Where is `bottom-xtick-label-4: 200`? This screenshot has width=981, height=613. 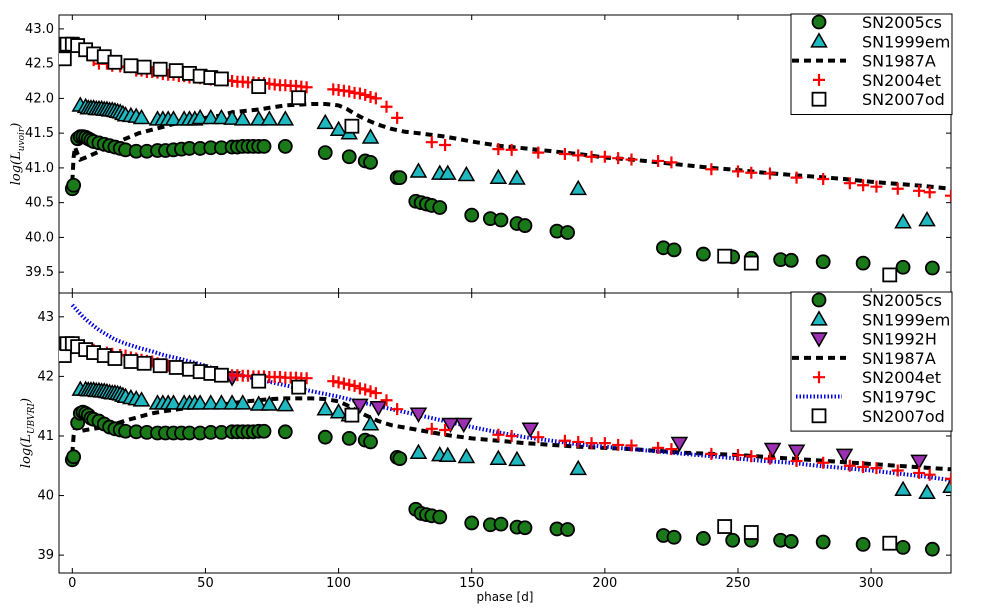
bottom-xtick-label-4: 200 is located at coordinates (604, 583).